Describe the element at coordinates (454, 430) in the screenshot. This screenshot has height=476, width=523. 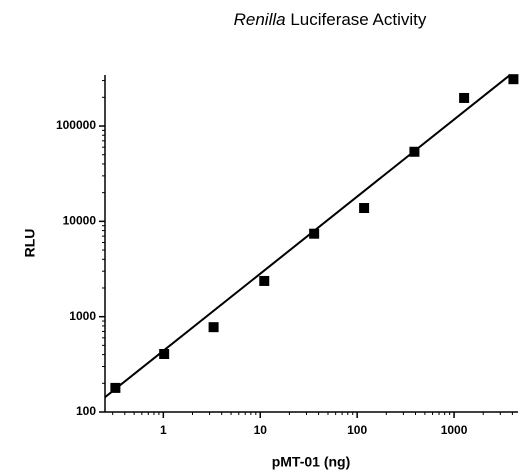
I see `x-tick-label: 1000` at that location.